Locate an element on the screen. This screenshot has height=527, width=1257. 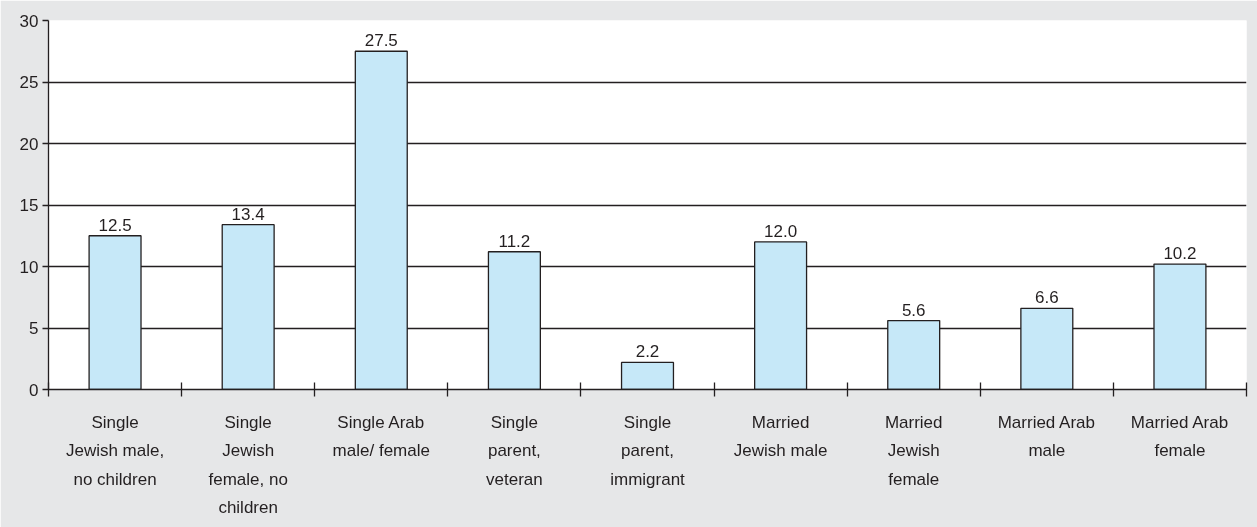
x-tick-label: Single Jewish male, no children is located at coordinates (115, 450).